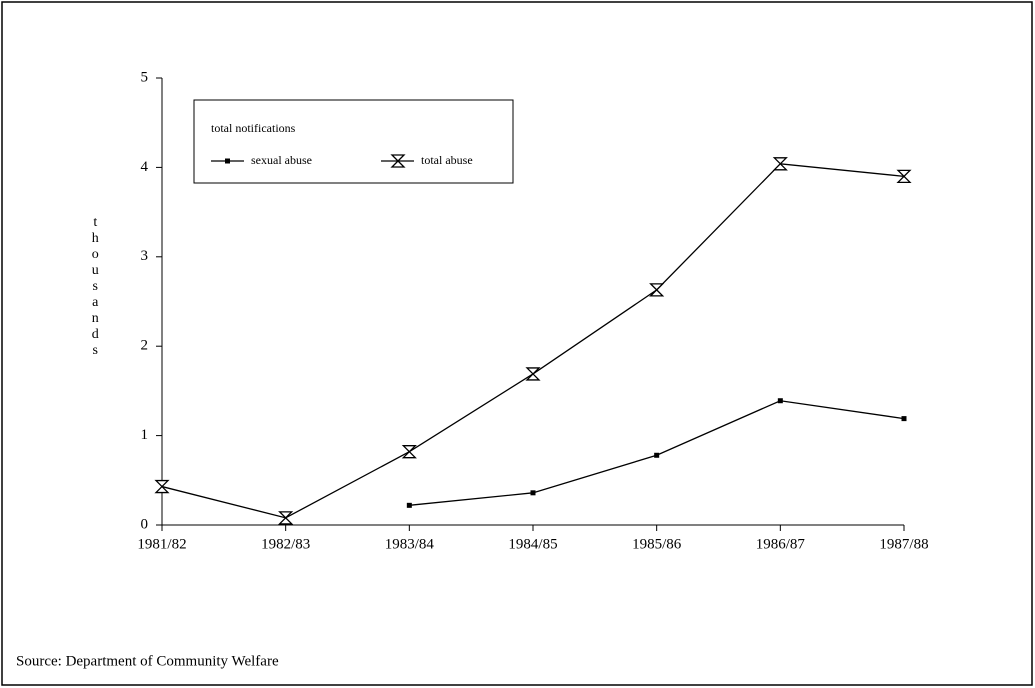 The image size is (1035, 688). What do you see at coordinates (410, 544) in the screenshot?
I see `x-tick-label: 1983/84` at bounding box center [410, 544].